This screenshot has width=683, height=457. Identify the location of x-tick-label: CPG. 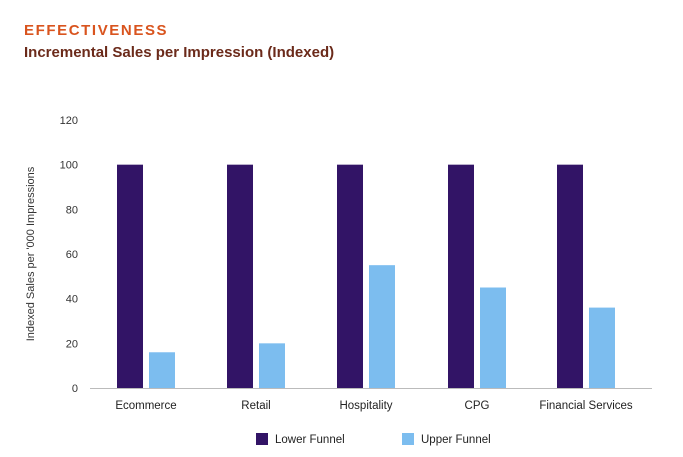
(477, 406).